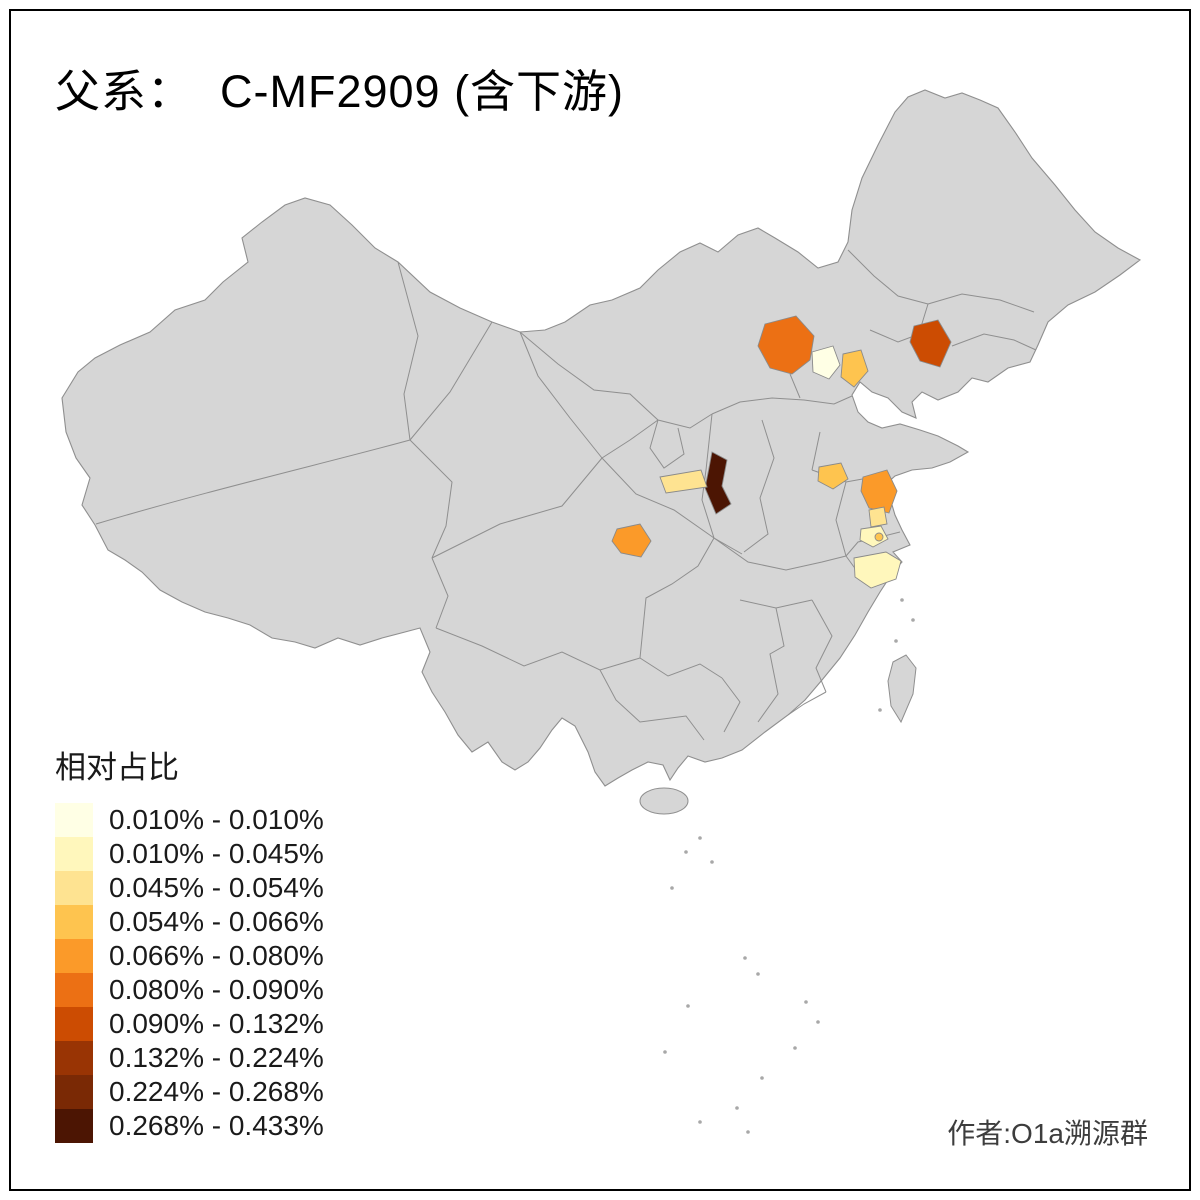 The width and height of the screenshot is (1200, 1200). I want to click on legend-item: 0.010% - 0.010%, so click(189, 820).